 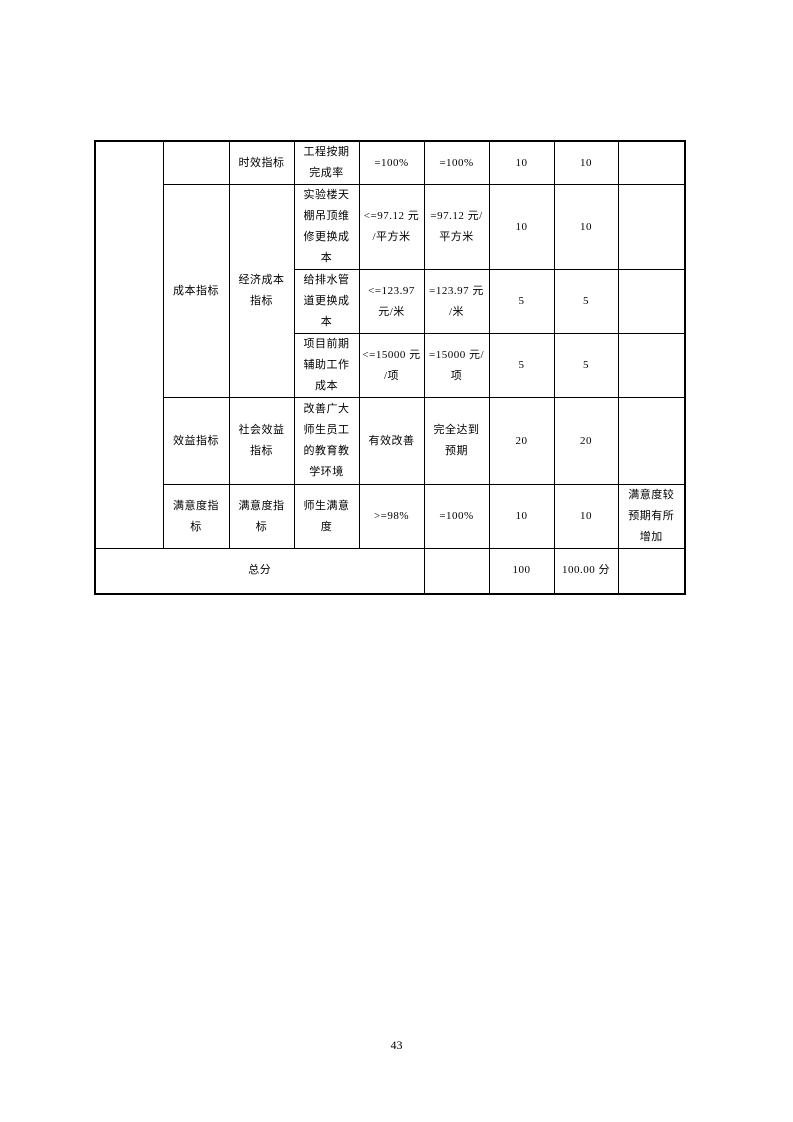 I want to click on cell-level3-indicator: 改善广大 师生员工 的教育教 学环境, so click(x=326, y=441).